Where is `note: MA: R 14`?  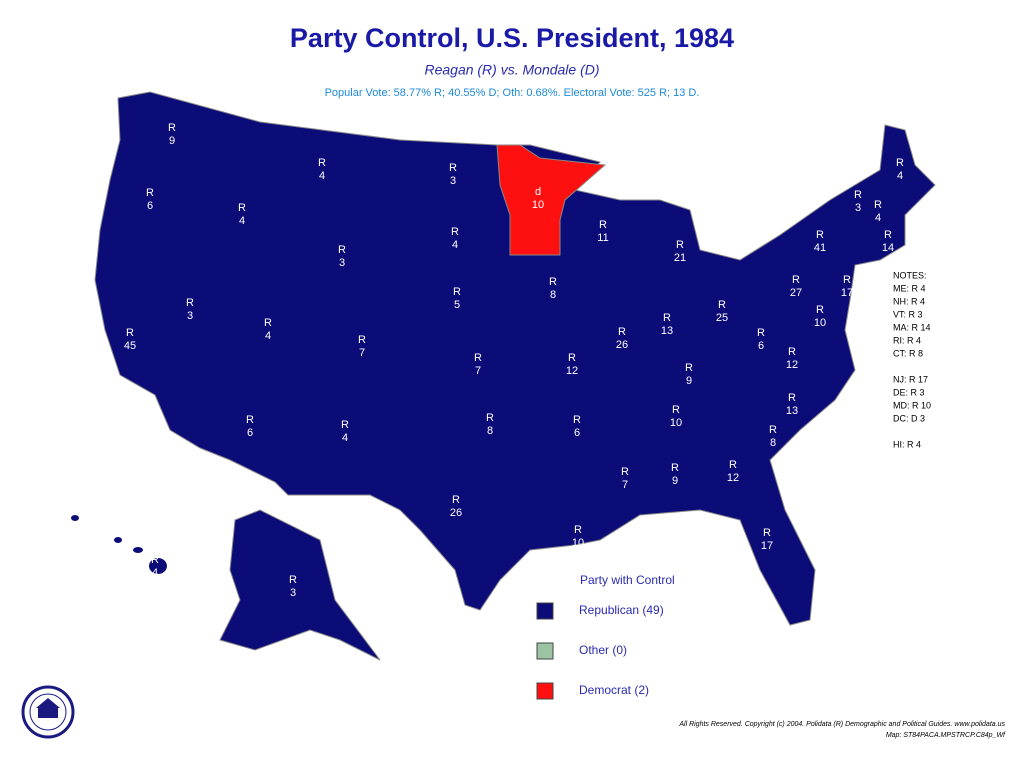 note: MA: R 14 is located at coordinates (912, 327).